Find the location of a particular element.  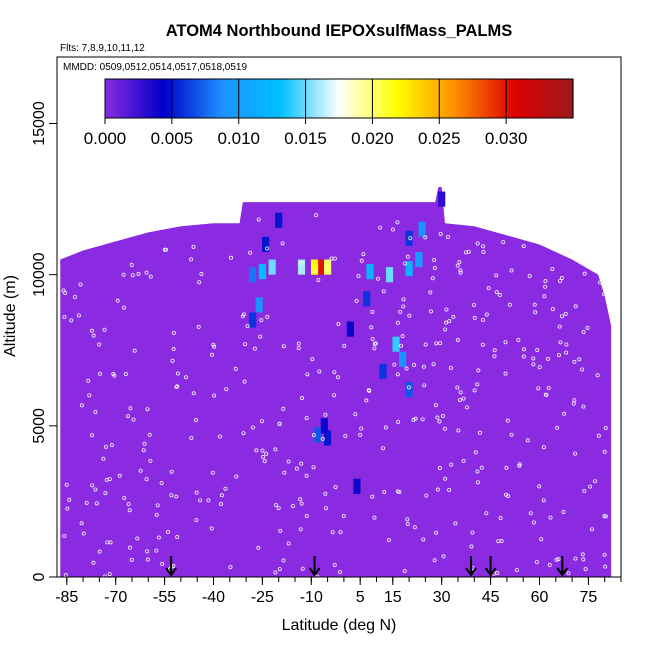

flights-note: Flts: 7,8,9,10,11,12 is located at coordinates (102, 48).